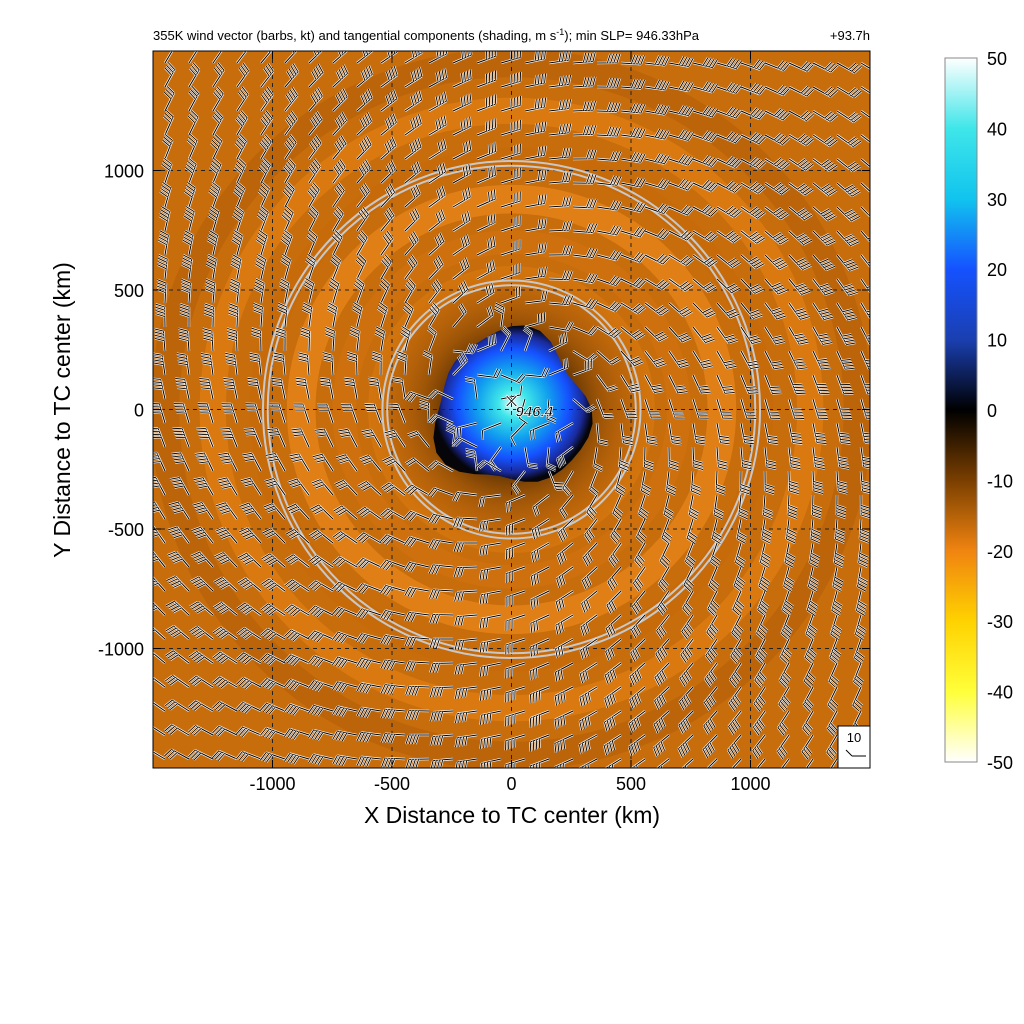  I want to click on barb-ref-label: 10, so click(854, 737).